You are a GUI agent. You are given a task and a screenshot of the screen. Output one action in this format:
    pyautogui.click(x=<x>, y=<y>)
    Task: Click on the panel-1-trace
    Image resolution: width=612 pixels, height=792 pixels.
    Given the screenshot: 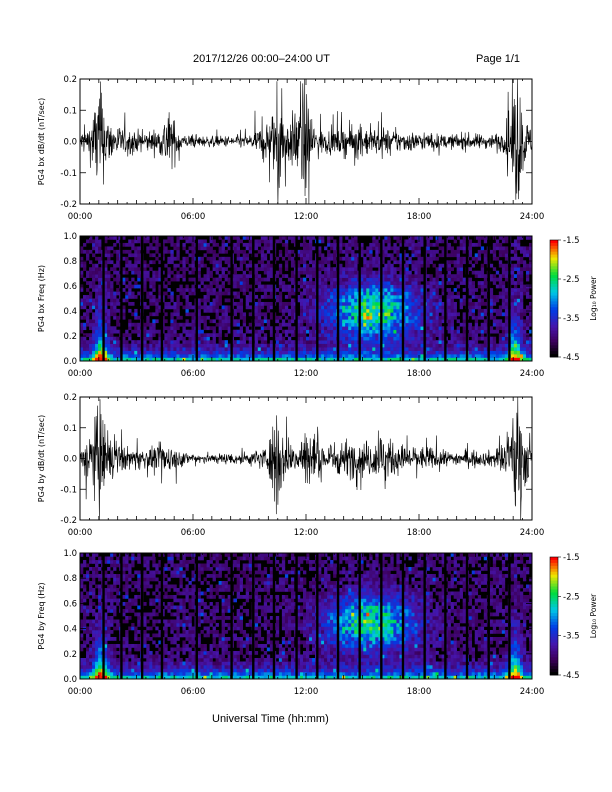 What is the action you would take?
    pyautogui.click(x=306, y=141)
    